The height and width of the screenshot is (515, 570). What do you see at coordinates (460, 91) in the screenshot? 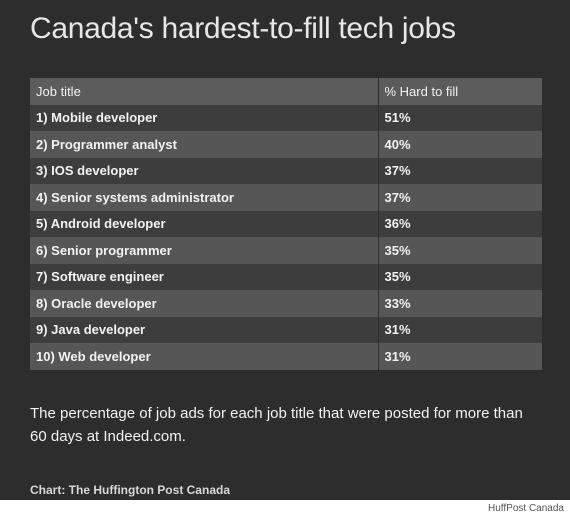
I see `column-header-hard-to-fill: % Hard to fill` at bounding box center [460, 91].